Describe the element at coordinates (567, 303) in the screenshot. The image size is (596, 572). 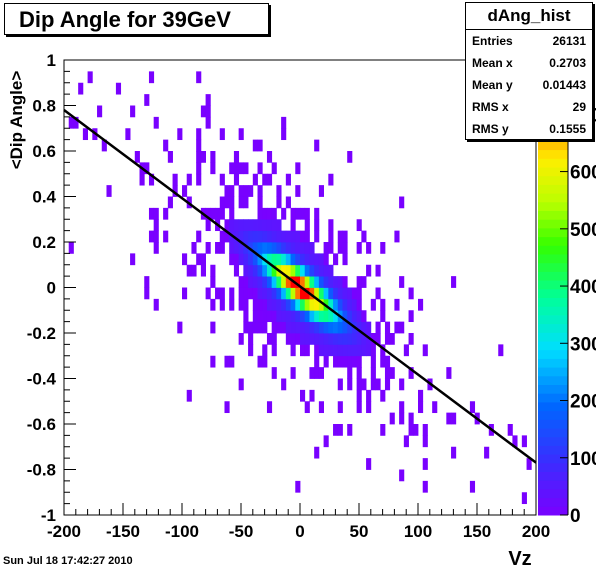
I see `colorbar: 0100200300400500600700` at that location.